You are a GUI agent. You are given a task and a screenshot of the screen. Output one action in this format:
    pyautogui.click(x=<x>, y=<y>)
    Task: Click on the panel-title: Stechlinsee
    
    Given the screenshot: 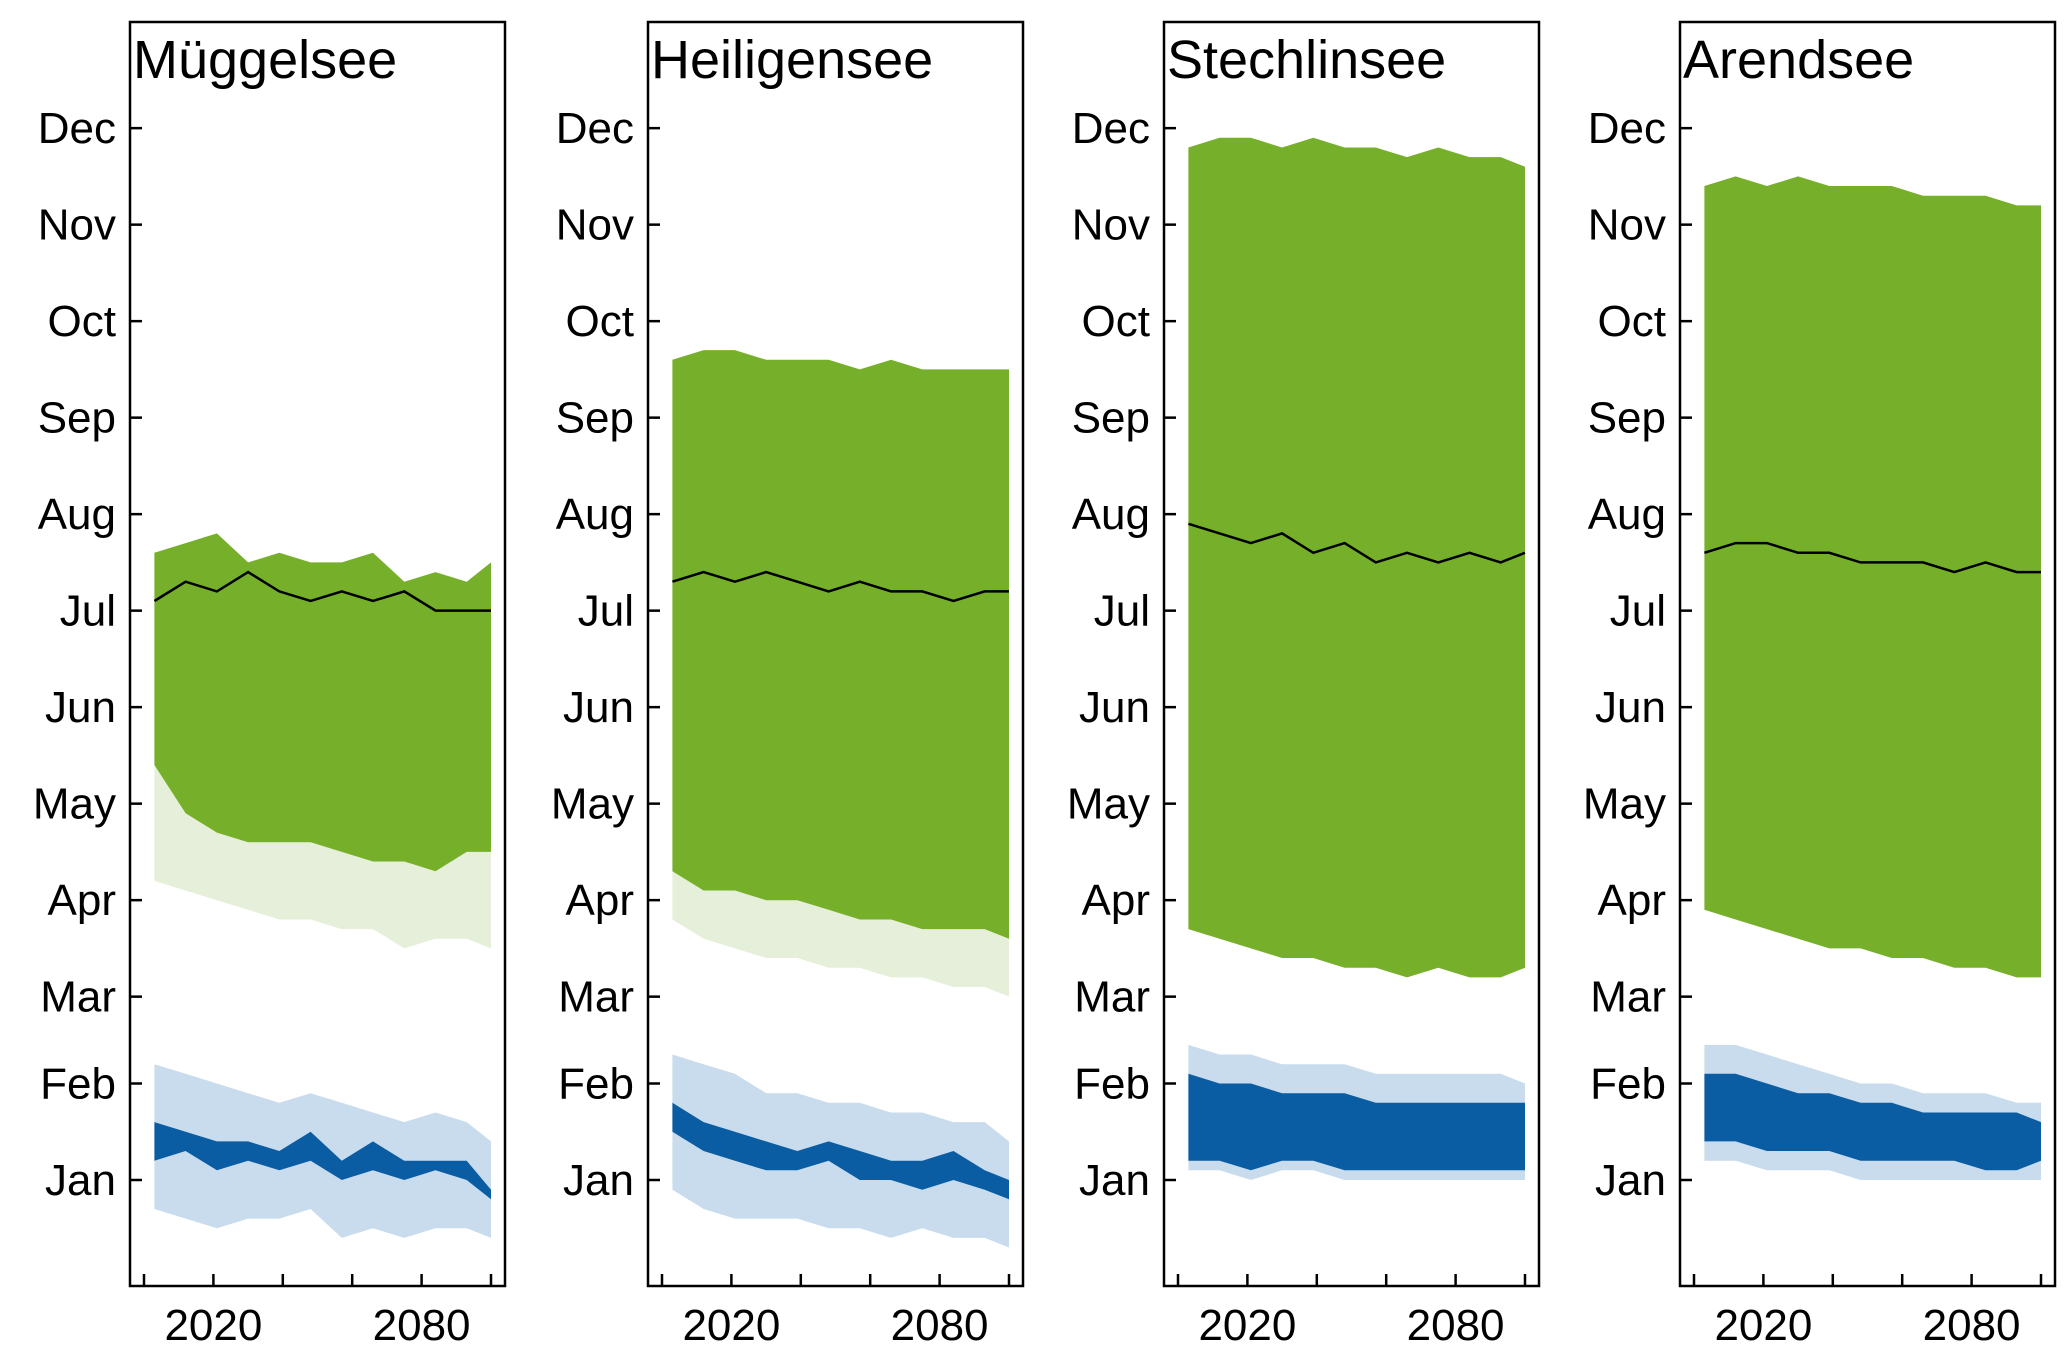 What is the action you would take?
    pyautogui.click(x=1306, y=60)
    